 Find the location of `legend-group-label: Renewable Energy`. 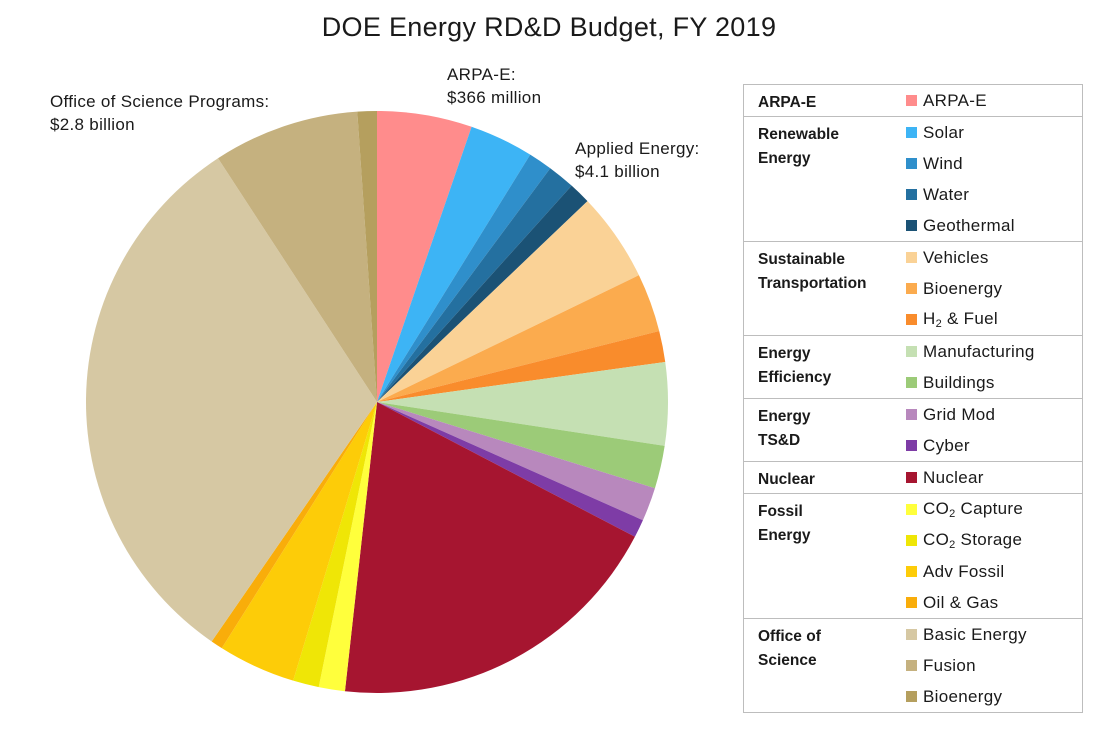

legend-group-label: Renewable Energy is located at coordinates (825, 179).